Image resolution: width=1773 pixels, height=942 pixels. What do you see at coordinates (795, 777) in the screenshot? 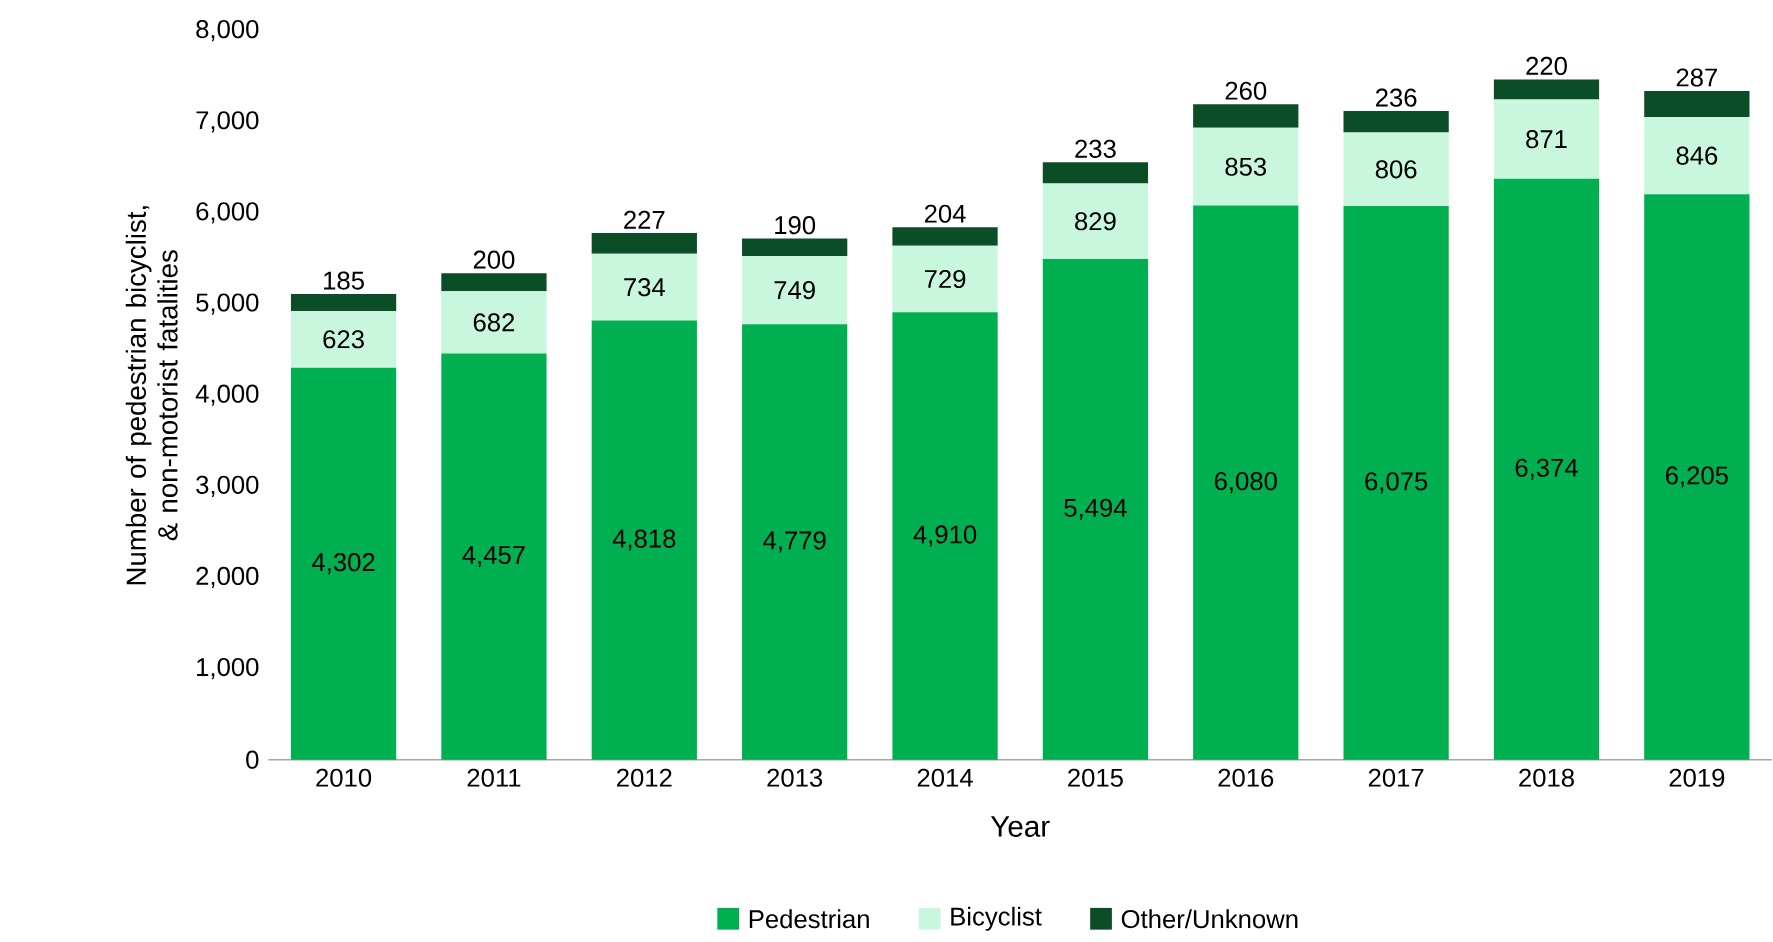
I see `x-tick-label: 2013` at bounding box center [795, 777].